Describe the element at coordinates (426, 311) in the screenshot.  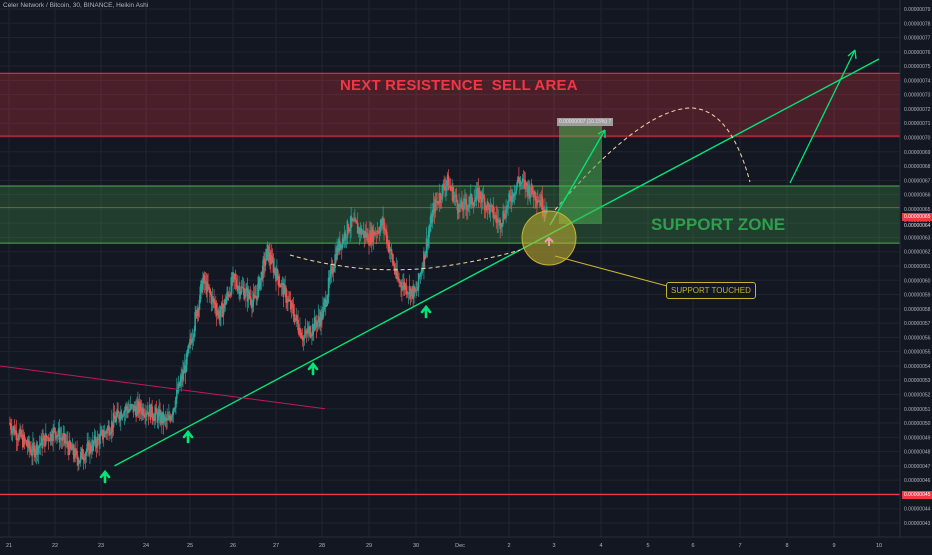
I see `touch-up-arrow` at that location.